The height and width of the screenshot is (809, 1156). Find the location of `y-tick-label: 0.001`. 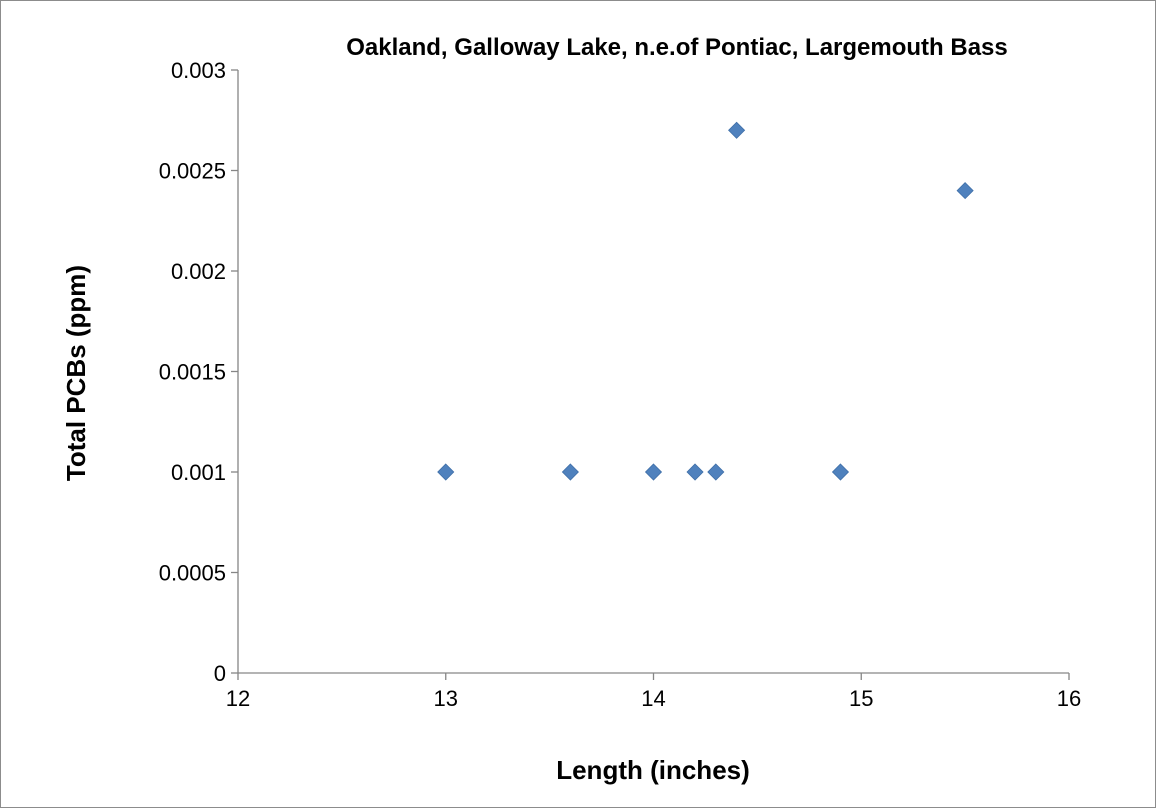

y-tick-label: 0.001 is located at coordinates (198, 472).